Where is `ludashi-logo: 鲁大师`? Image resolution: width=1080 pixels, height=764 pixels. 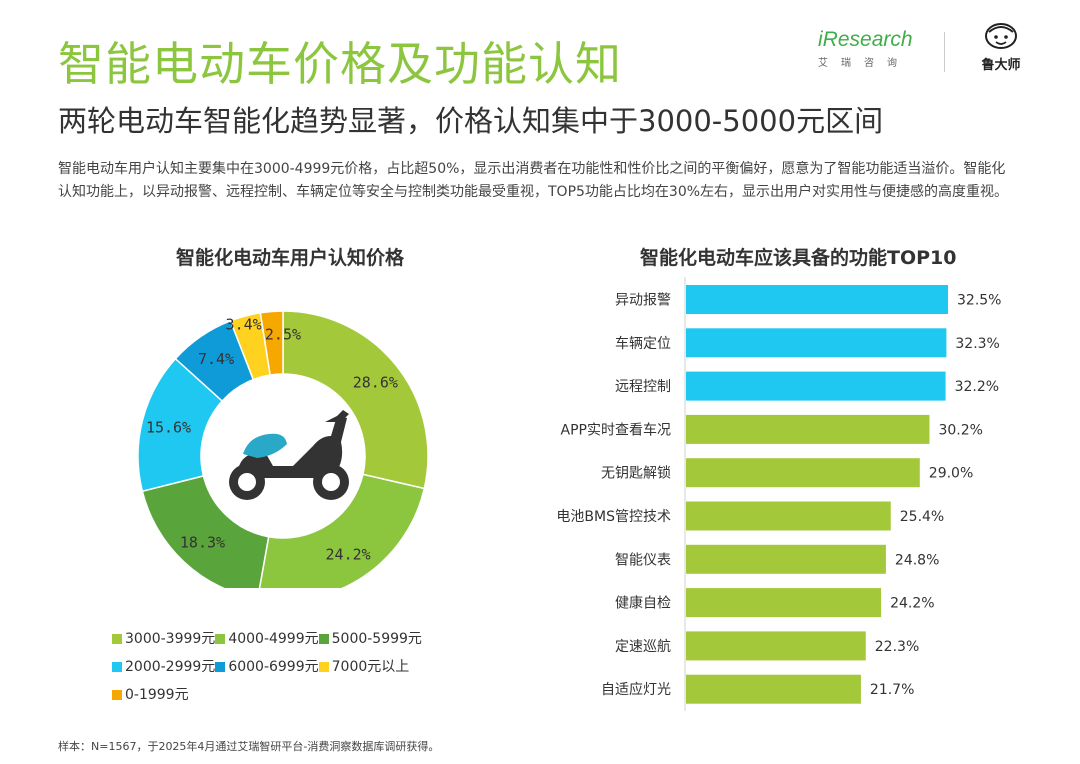 ludashi-logo: 鲁大师 is located at coordinates (1001, 47).